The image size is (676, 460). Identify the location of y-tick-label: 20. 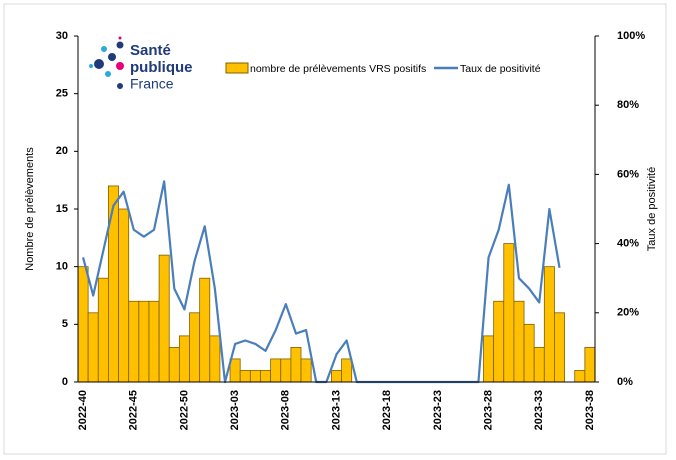
(62, 151).